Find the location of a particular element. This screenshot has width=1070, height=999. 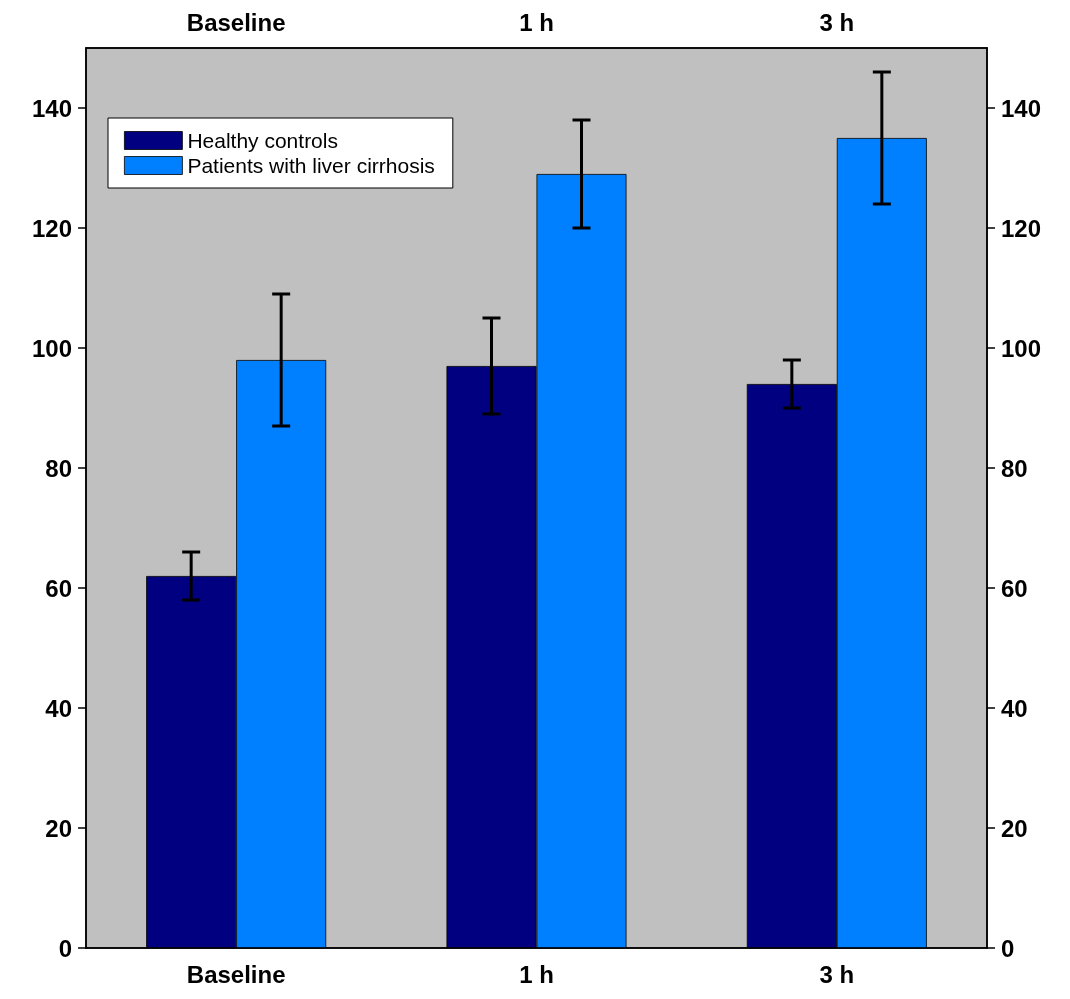

y2-tick-label: 20 is located at coordinates (1014, 828).